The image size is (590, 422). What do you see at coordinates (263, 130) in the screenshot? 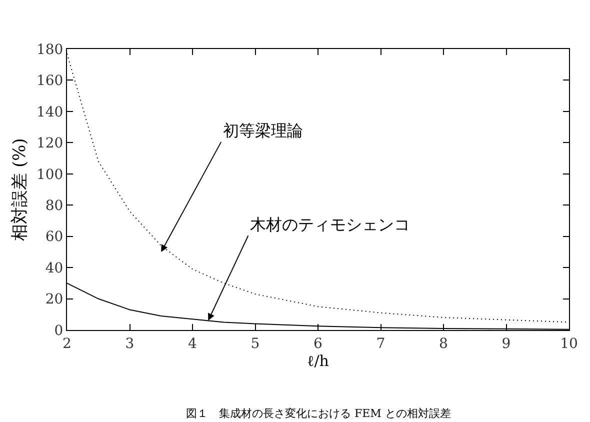
I see `annotation: 初等梁理論` at bounding box center [263, 130].